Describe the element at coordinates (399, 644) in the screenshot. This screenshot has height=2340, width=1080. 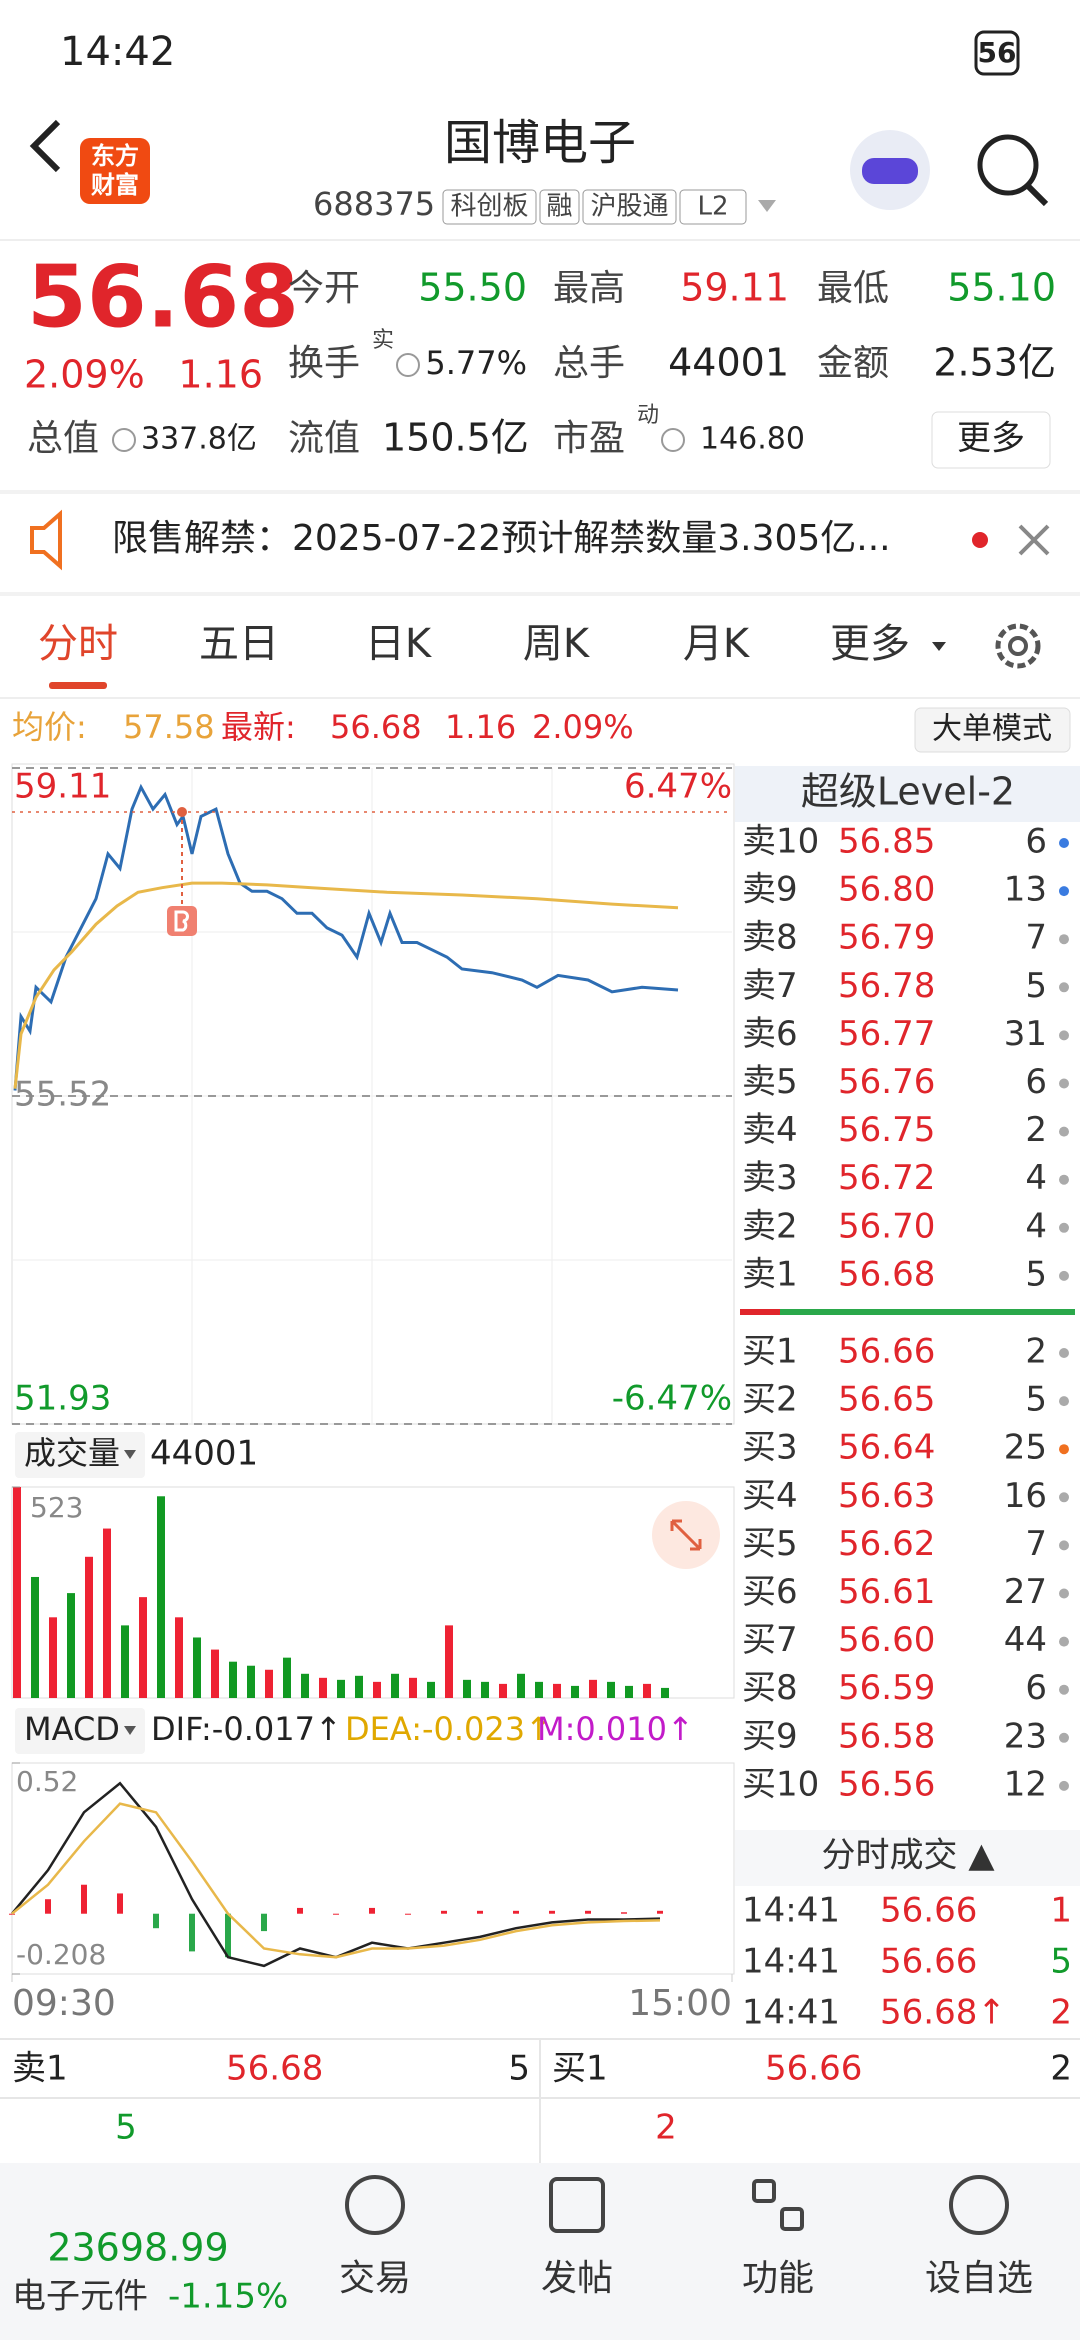
I see `tab: 日K` at that location.